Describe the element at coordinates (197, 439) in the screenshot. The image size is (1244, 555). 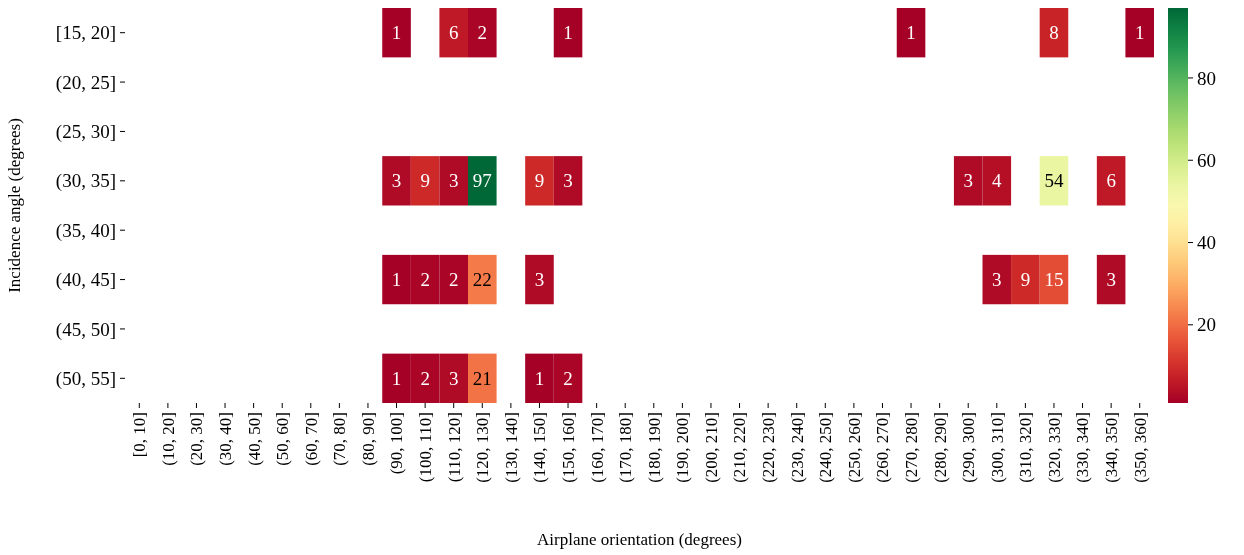
I see `x-tick-label: (20, 30]` at that location.